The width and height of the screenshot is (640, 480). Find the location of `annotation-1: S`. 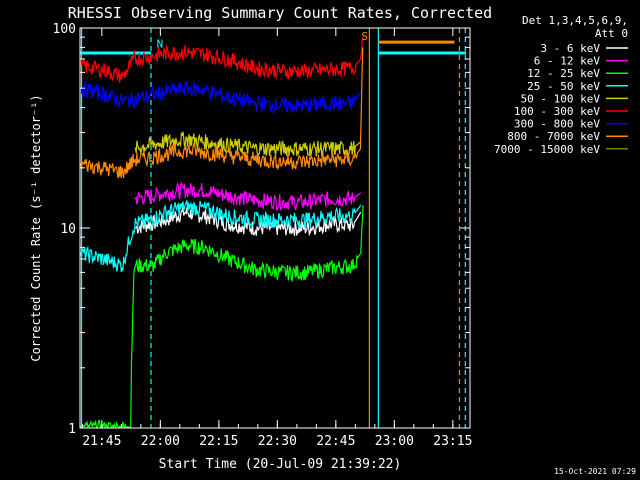

annotation-1: S is located at coordinates (364, 36).